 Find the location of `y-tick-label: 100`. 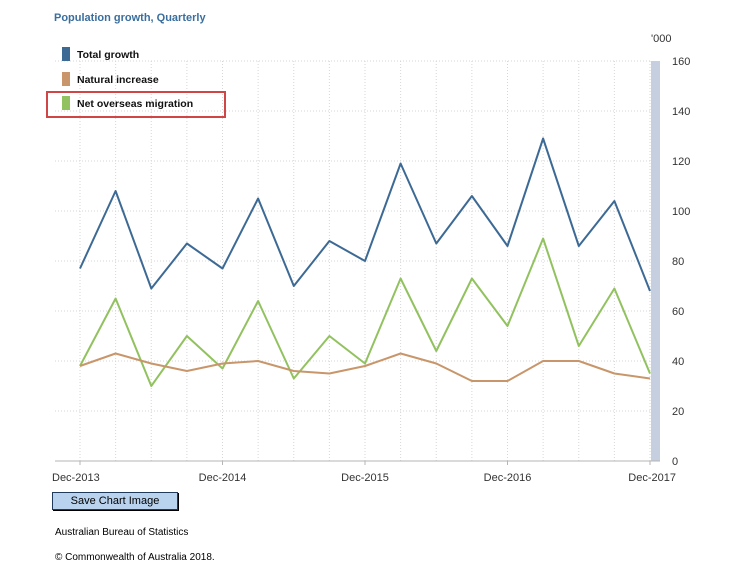

y-tick-label: 100 is located at coordinates (681, 212).